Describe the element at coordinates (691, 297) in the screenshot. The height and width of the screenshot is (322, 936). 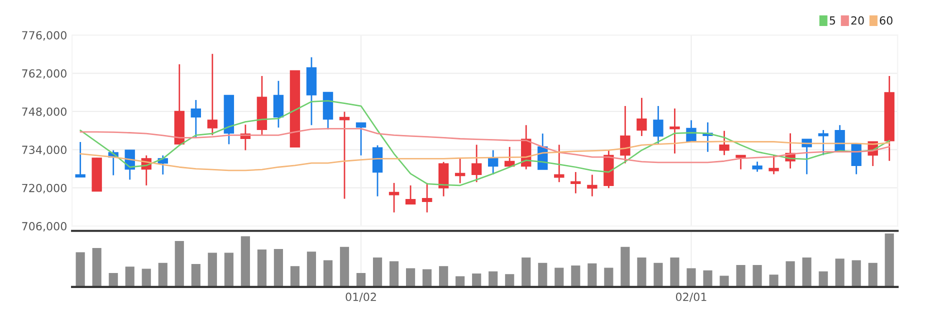
I see `x-tick-label: 02/01` at that location.